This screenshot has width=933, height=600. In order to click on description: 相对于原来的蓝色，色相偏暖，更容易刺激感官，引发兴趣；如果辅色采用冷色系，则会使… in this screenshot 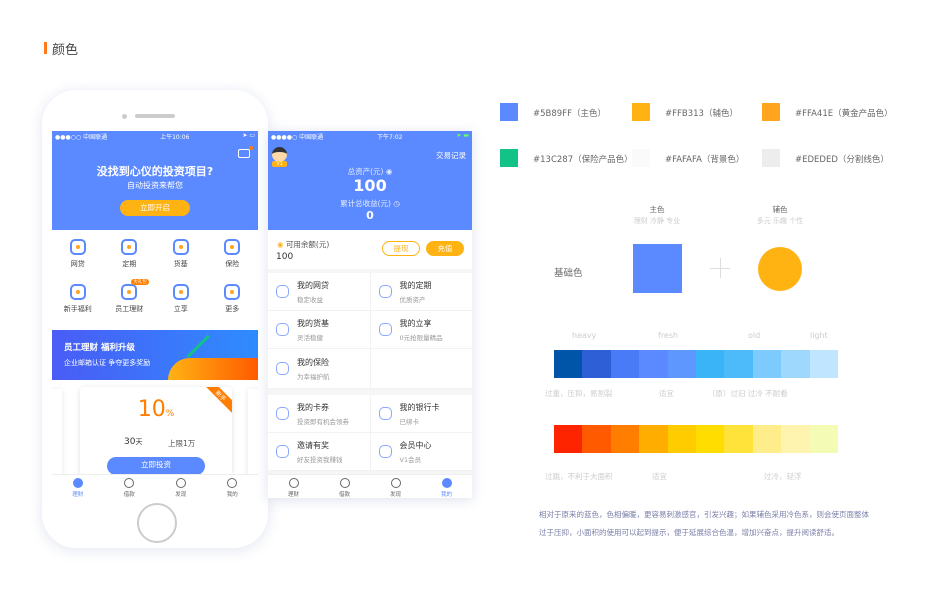, I will do `click(704, 524)`.